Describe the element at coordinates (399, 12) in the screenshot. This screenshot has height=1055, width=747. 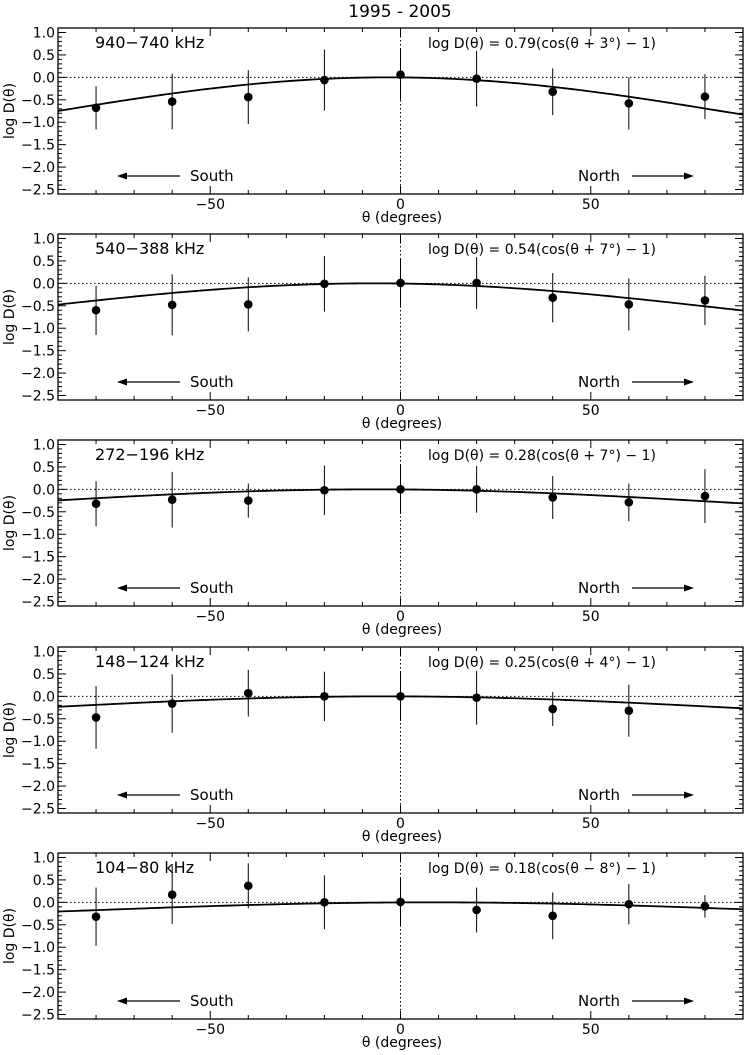
I see `figure-title: 1995 - 2005` at that location.